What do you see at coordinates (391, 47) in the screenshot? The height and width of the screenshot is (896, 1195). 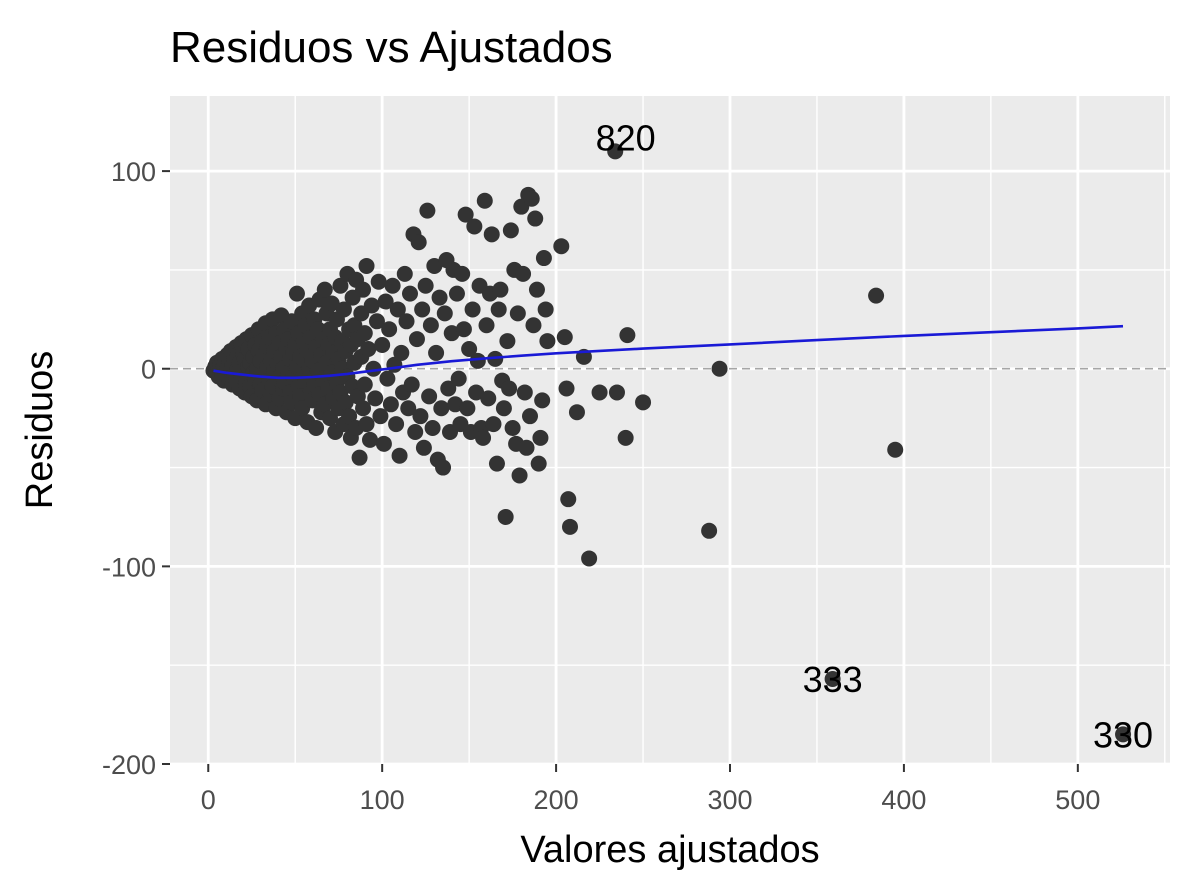 I see `chart-title: Residuos vs Ajustados` at bounding box center [391, 47].